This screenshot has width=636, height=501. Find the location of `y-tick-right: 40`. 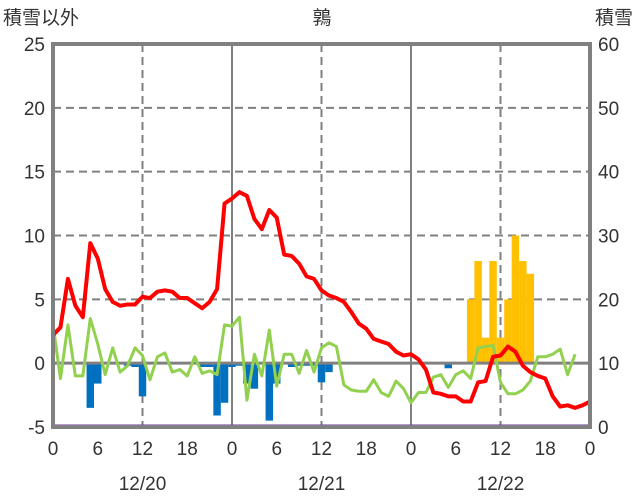

y-tick-right: 40 is located at coordinates (608, 173).